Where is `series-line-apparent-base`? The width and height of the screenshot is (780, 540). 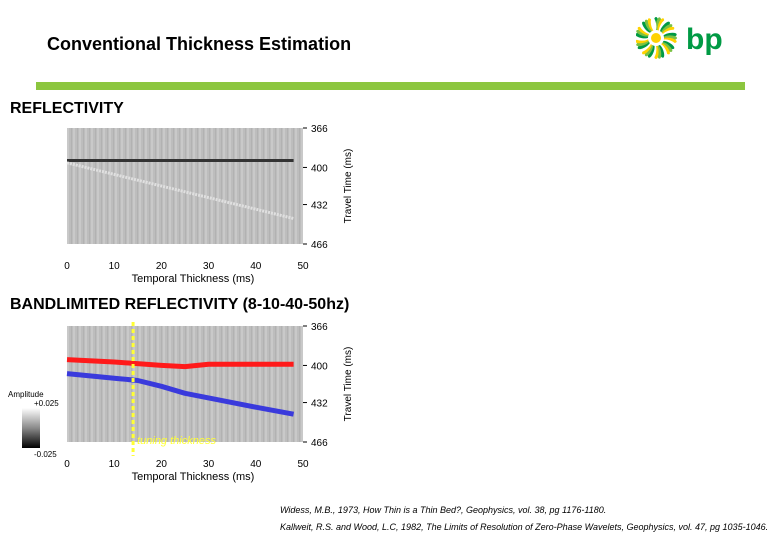
series-line-apparent-base is located at coordinates (180, 394).